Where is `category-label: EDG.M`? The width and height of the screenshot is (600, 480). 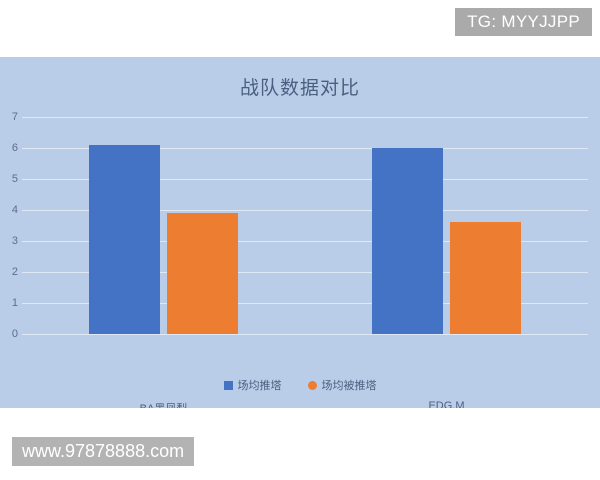 category-label: EDG.M is located at coordinates (446, 404).